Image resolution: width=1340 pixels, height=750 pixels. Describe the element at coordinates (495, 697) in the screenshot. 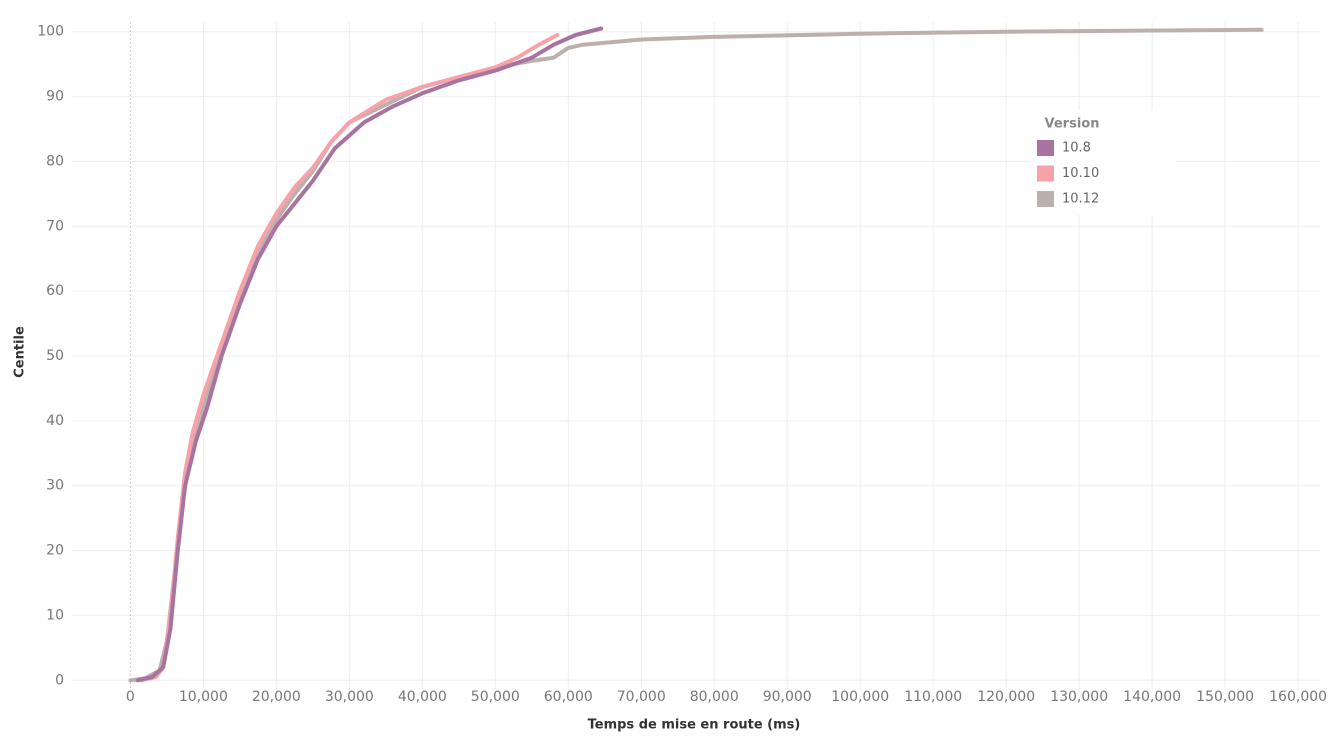

I see `x-tick-label: 50,000` at that location.